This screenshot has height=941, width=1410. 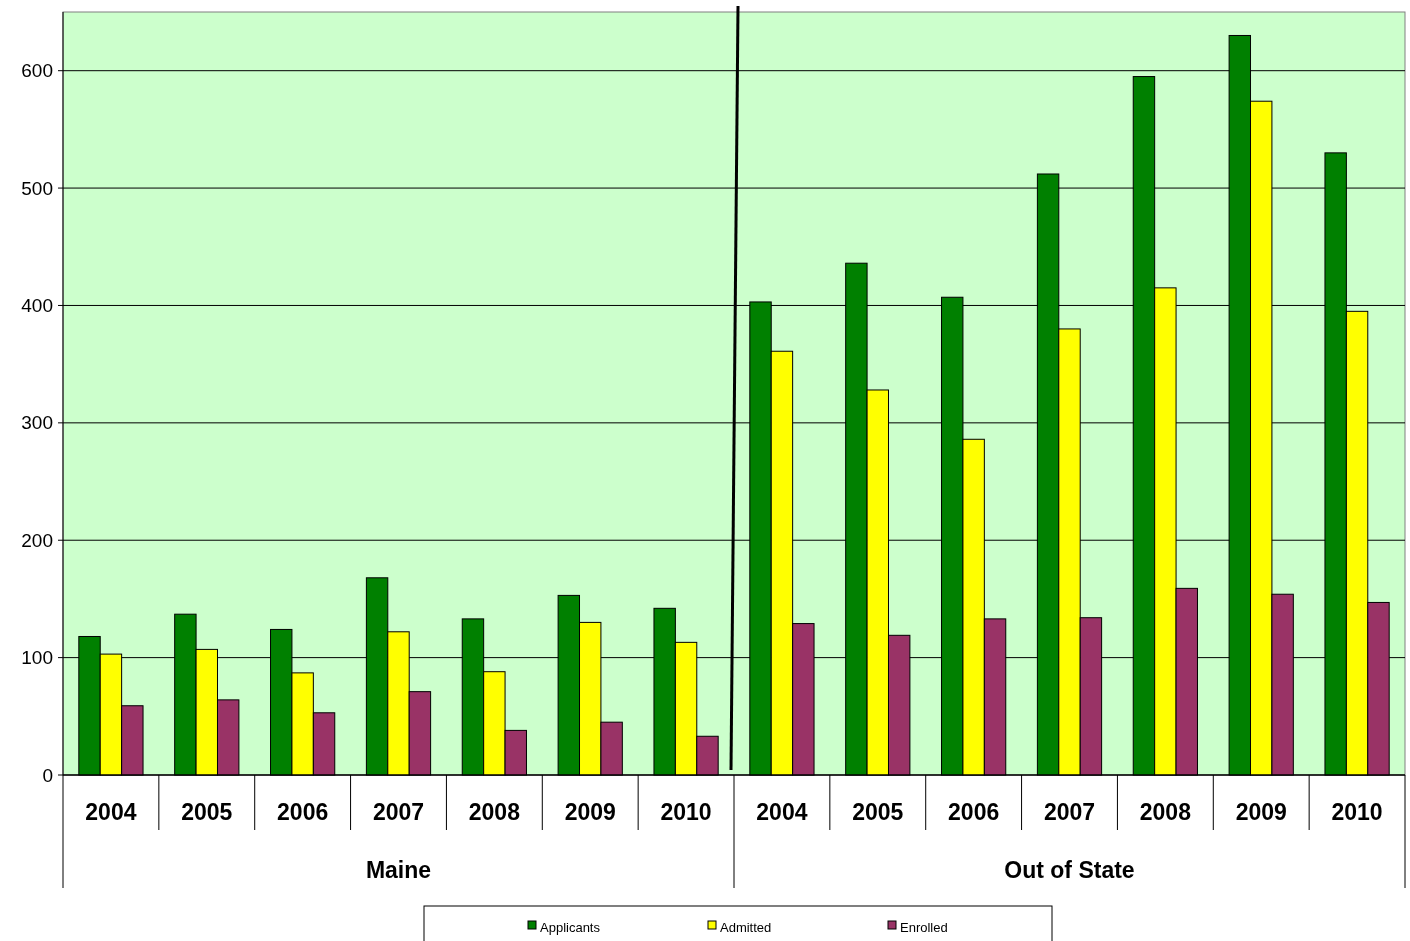 What do you see at coordinates (570, 927) in the screenshot?
I see `legend-label: Applicants` at bounding box center [570, 927].